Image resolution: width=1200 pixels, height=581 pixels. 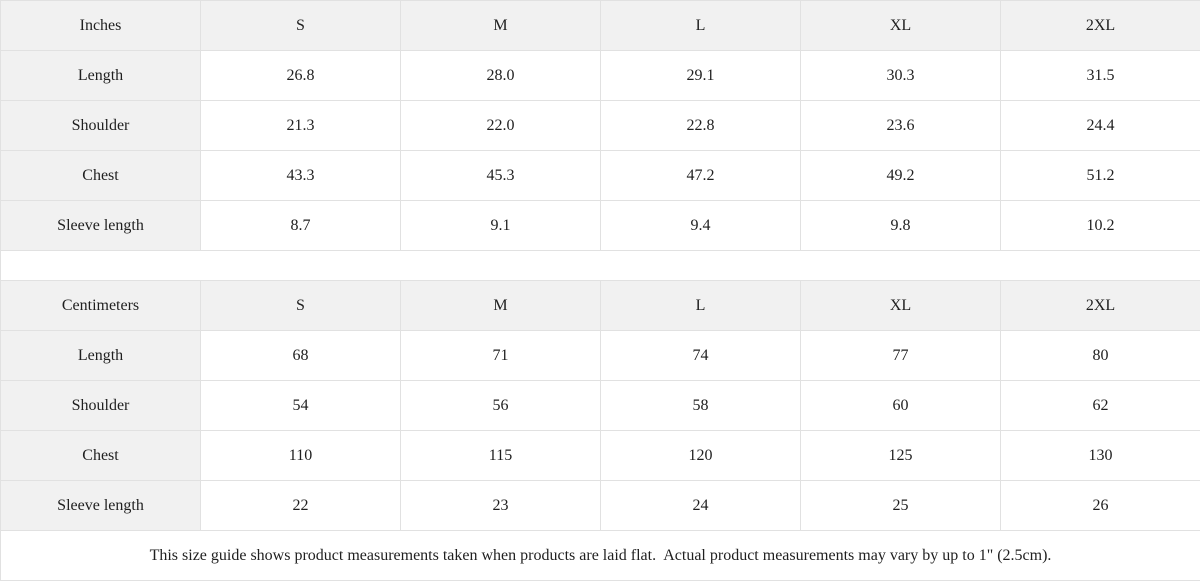 What do you see at coordinates (1100, 76) in the screenshot?
I see `measurement-cell: 31.5` at bounding box center [1100, 76].